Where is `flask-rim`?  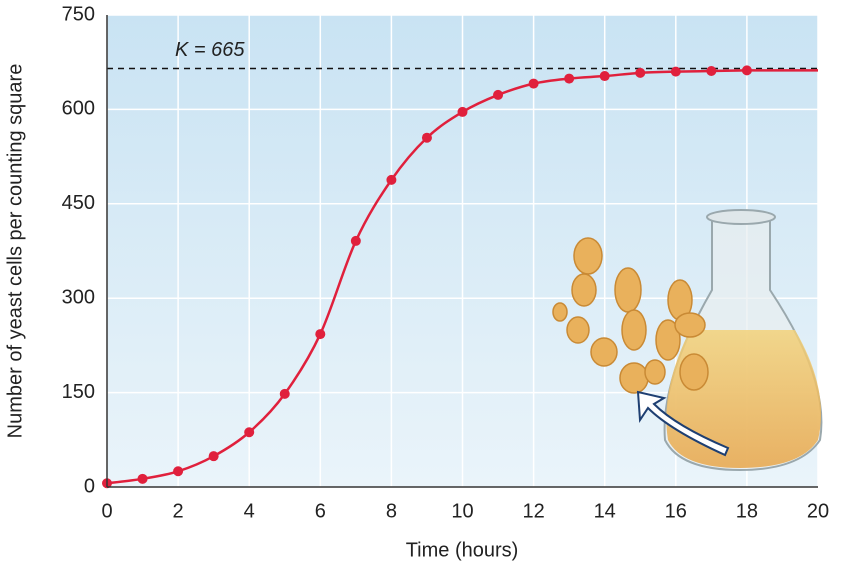 flask-rim is located at coordinates (741, 217).